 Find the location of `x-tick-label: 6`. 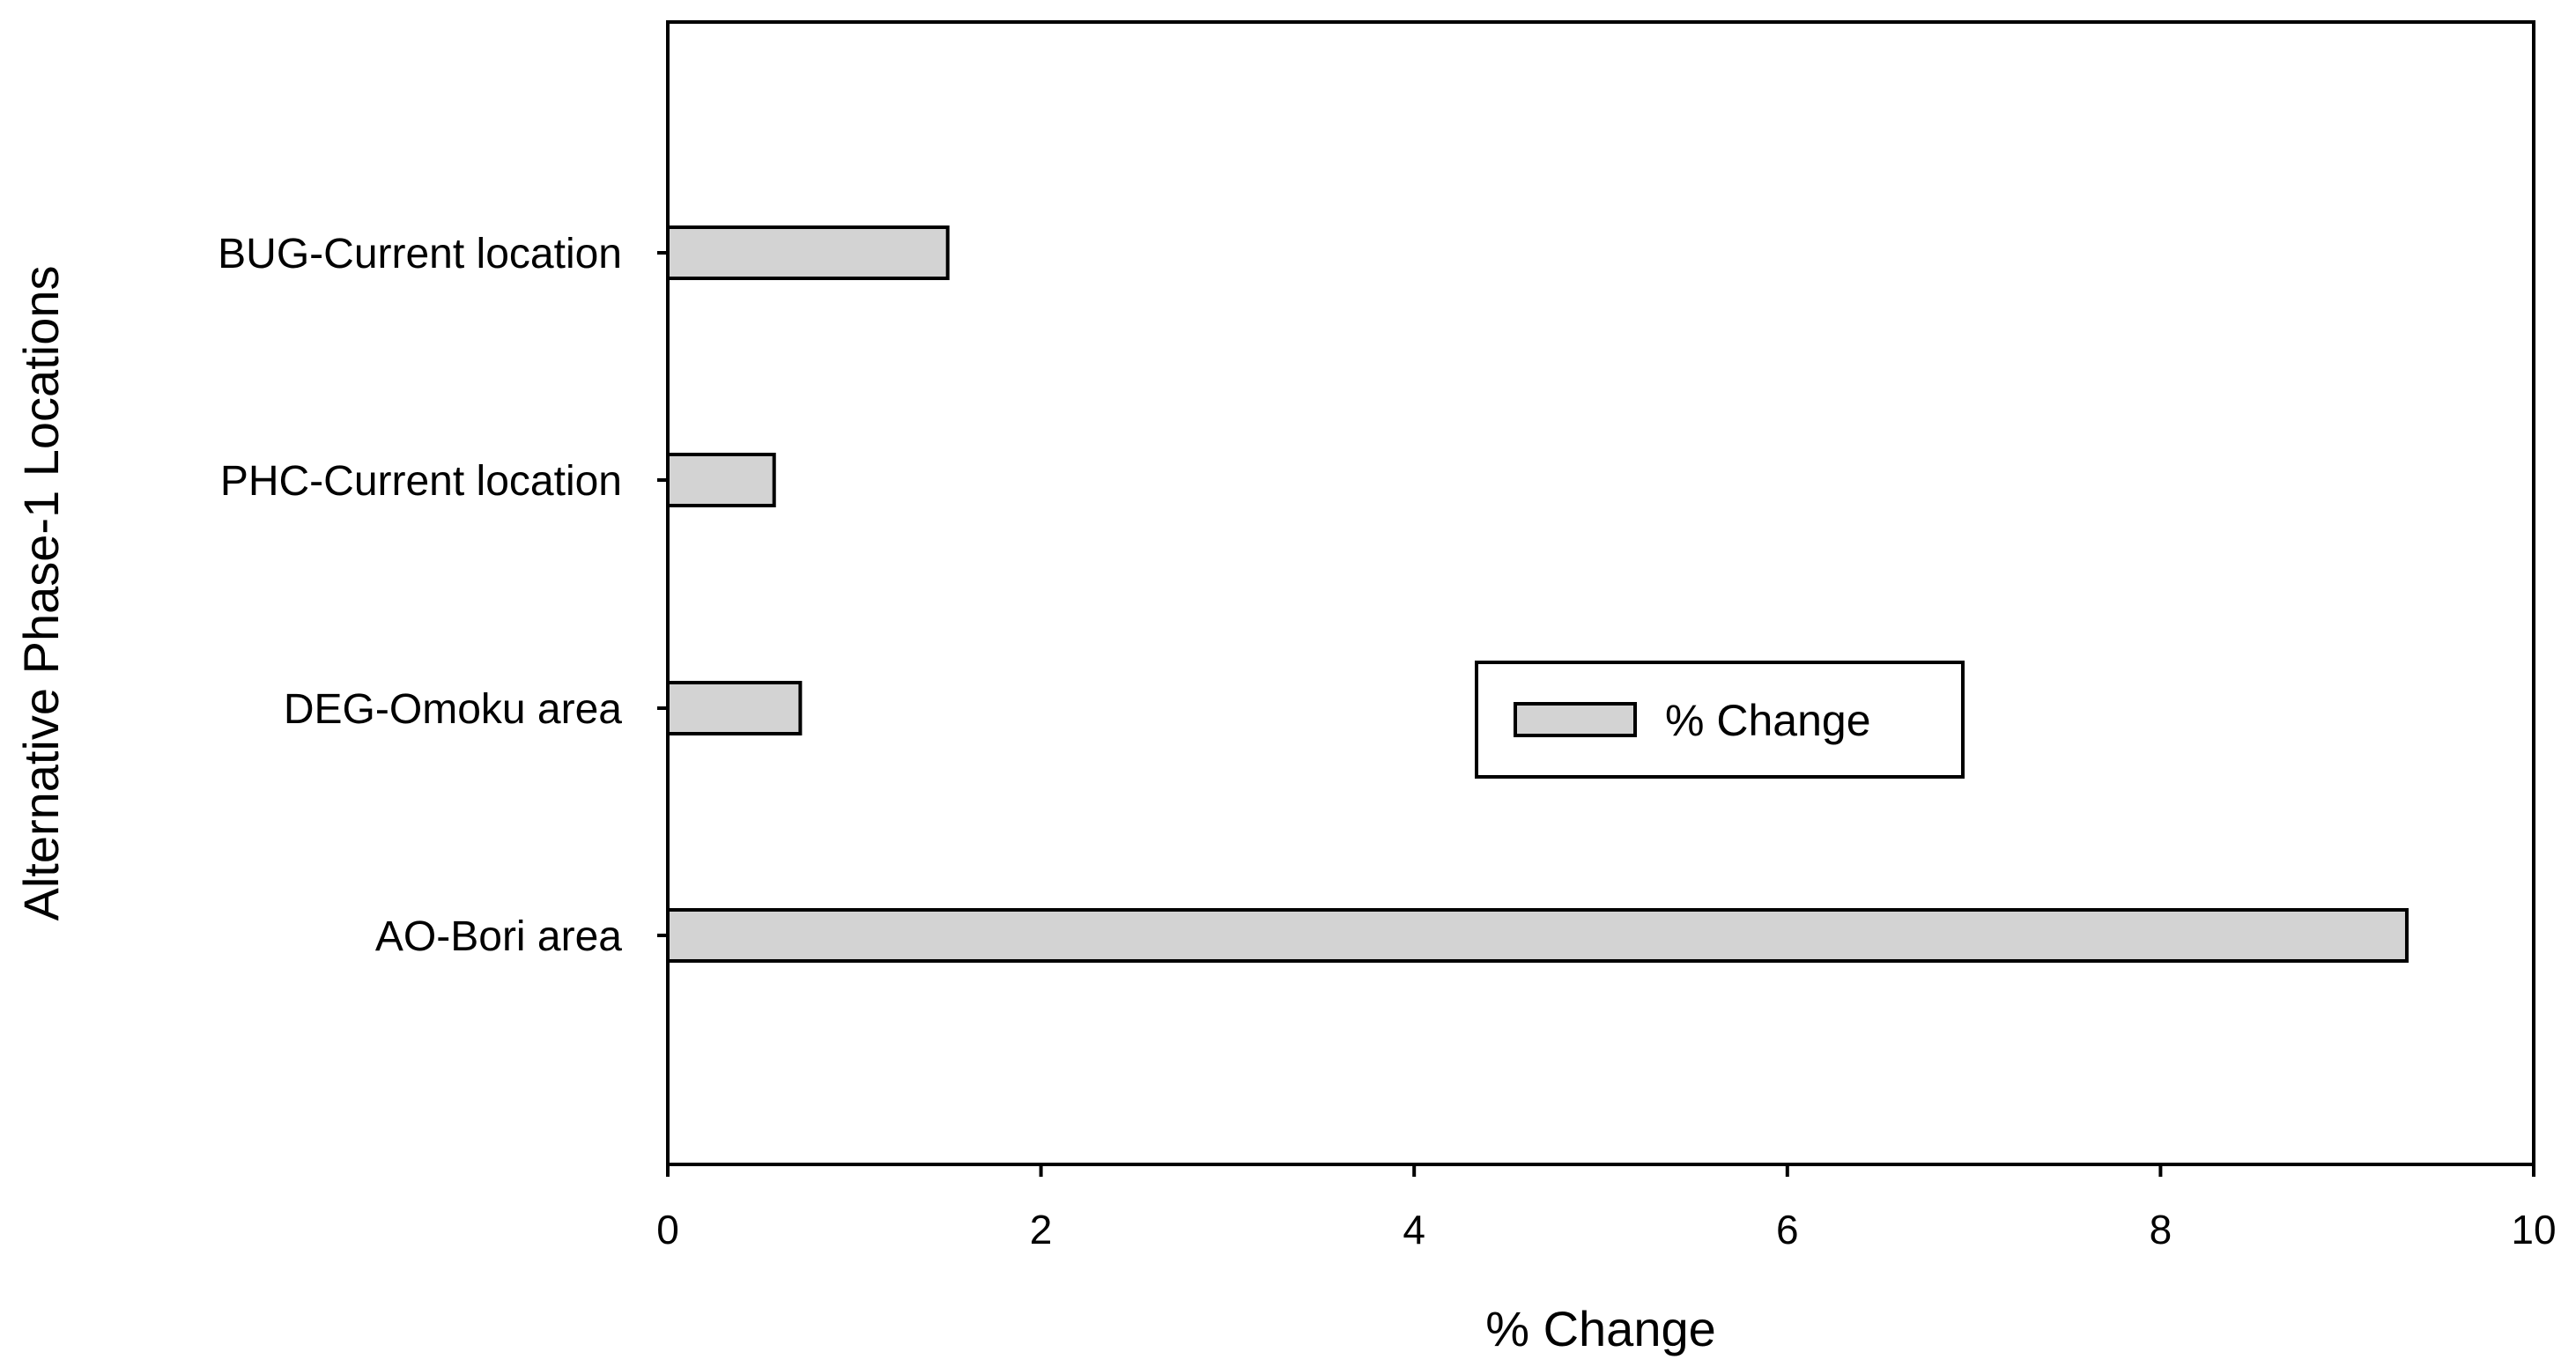

x-tick-label: 6 is located at coordinates (1788, 1229).